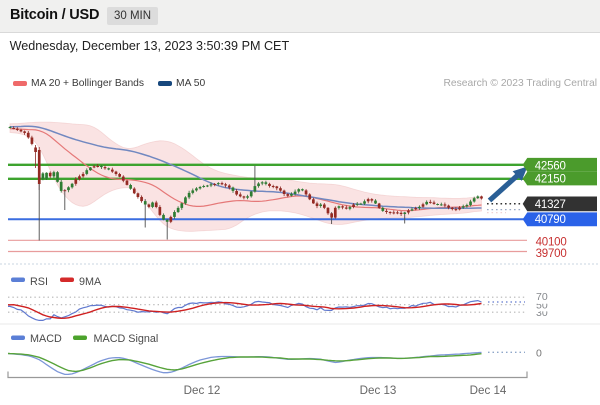 Image resolution: width=600 pixels, height=405 pixels. What do you see at coordinates (550, 179) in the screenshot?
I see `svg-text: 42150` at bounding box center [550, 179].